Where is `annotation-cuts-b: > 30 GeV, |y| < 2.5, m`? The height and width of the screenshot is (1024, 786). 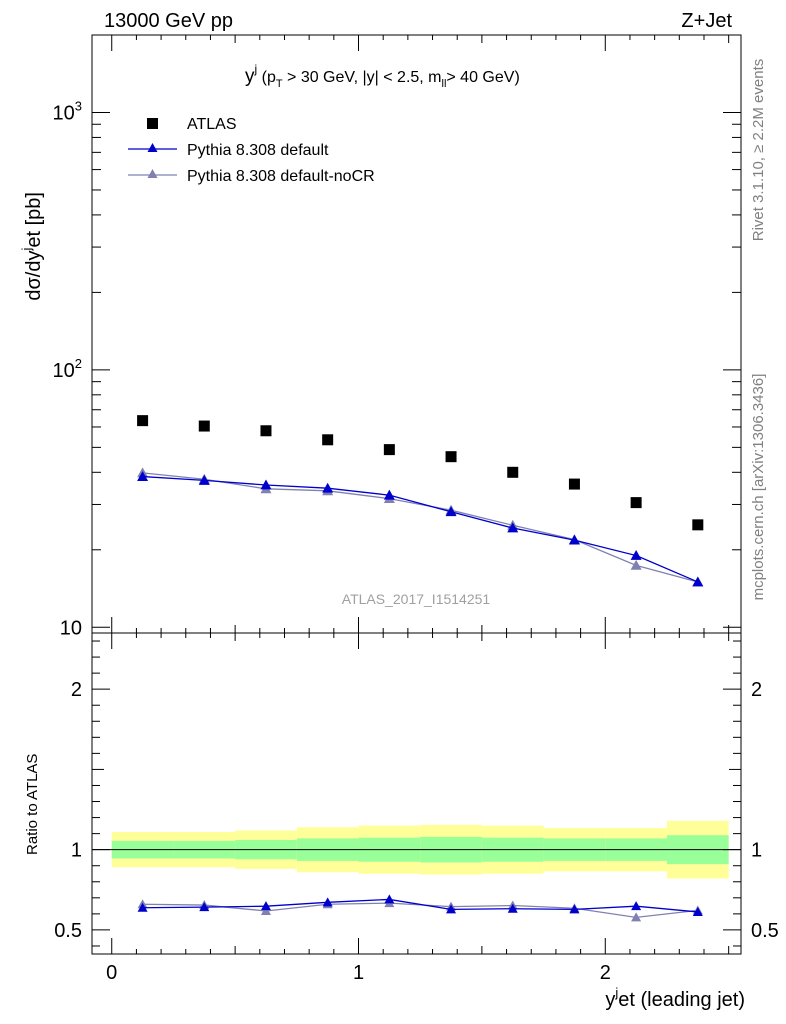
annotation-cuts-b: > 30 GeV, |y| < 2.5, m is located at coordinates (362, 77).